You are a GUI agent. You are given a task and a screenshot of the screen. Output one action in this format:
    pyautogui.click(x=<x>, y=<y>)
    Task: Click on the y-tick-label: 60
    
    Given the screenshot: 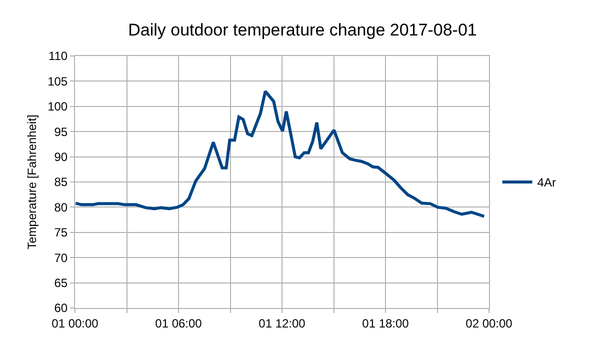 What is the action you would take?
    pyautogui.click(x=61, y=308)
    